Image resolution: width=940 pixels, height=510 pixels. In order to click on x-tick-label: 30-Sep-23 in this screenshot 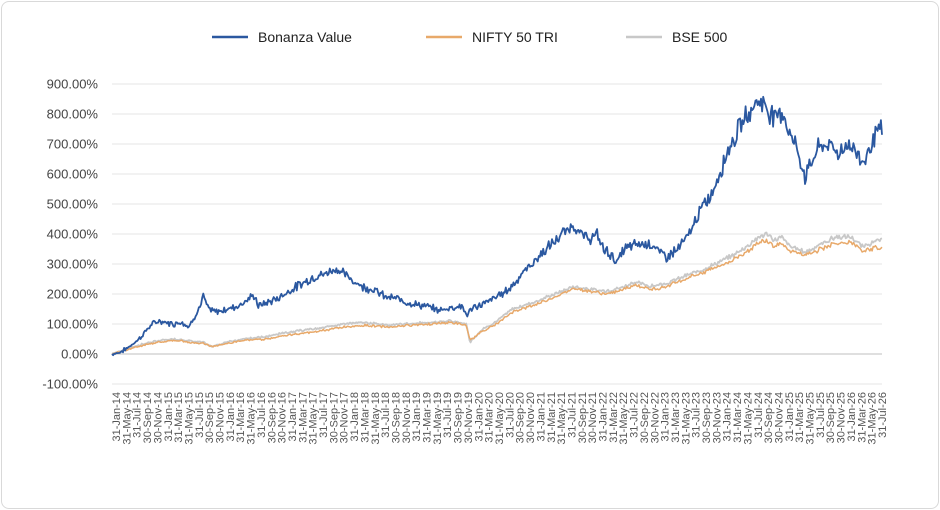, I will do `click(707, 417)`.